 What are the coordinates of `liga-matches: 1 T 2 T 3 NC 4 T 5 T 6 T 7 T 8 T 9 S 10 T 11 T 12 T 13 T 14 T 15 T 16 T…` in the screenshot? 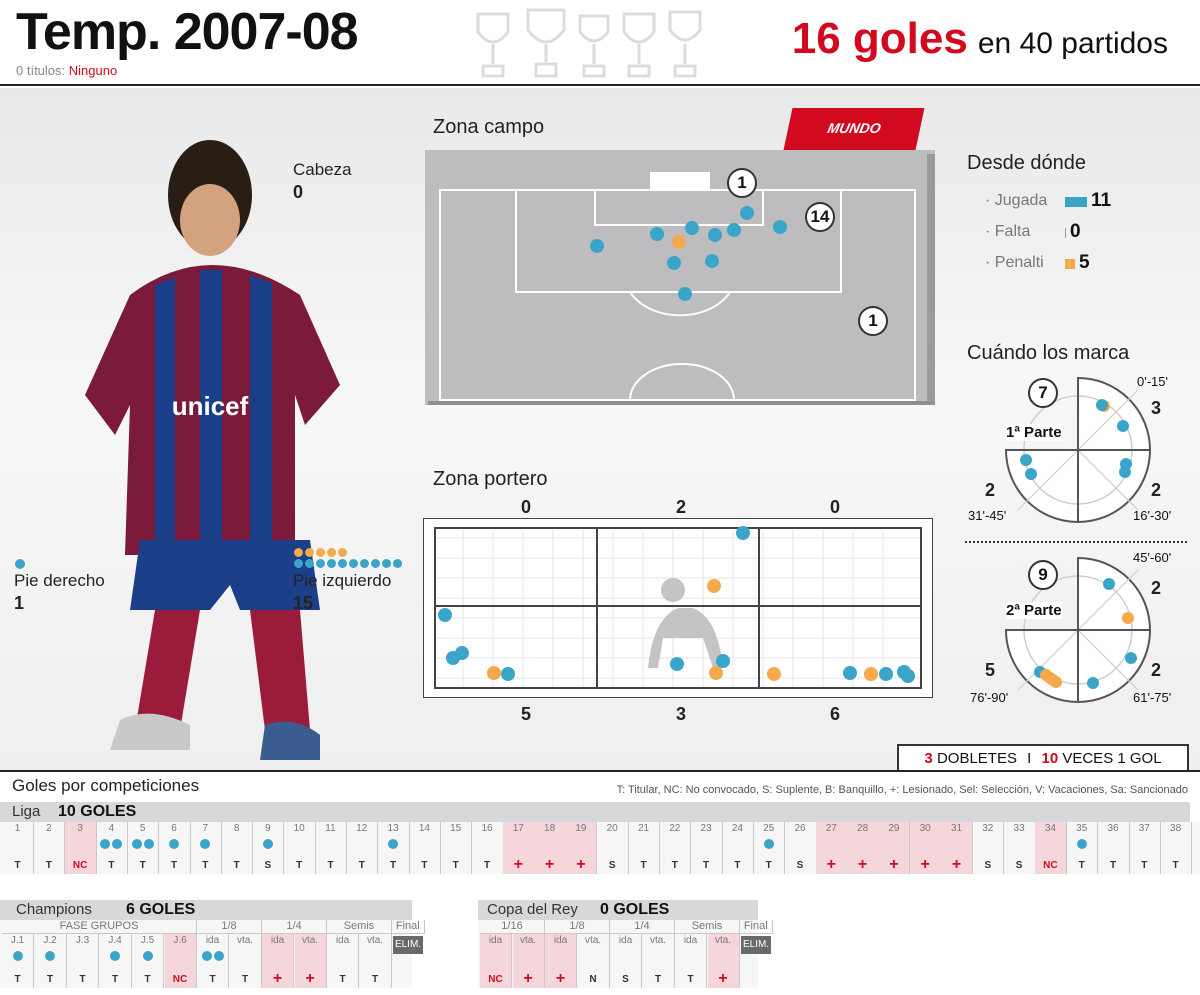 It's located at (600, 848).